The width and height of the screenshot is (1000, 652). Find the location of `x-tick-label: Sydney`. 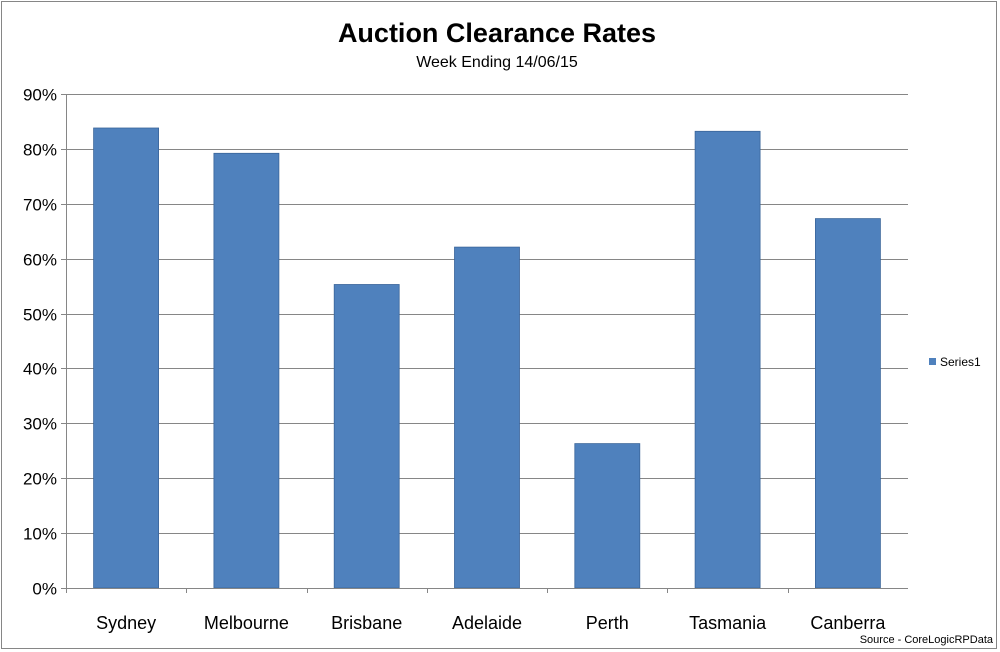

x-tick-label: Sydney is located at coordinates (126, 623).